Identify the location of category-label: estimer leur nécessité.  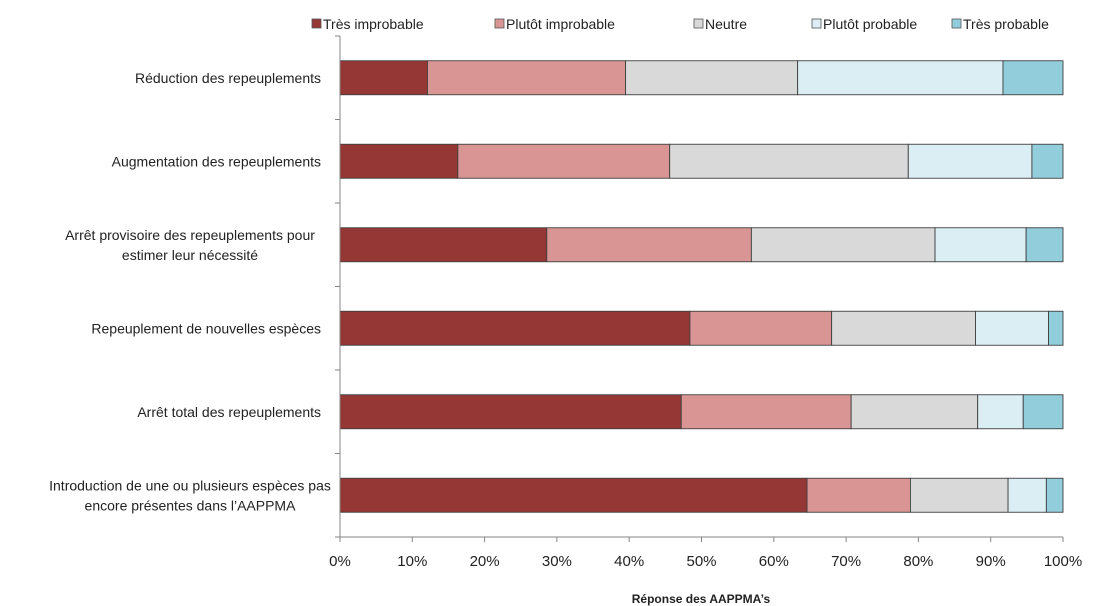
(190, 255).